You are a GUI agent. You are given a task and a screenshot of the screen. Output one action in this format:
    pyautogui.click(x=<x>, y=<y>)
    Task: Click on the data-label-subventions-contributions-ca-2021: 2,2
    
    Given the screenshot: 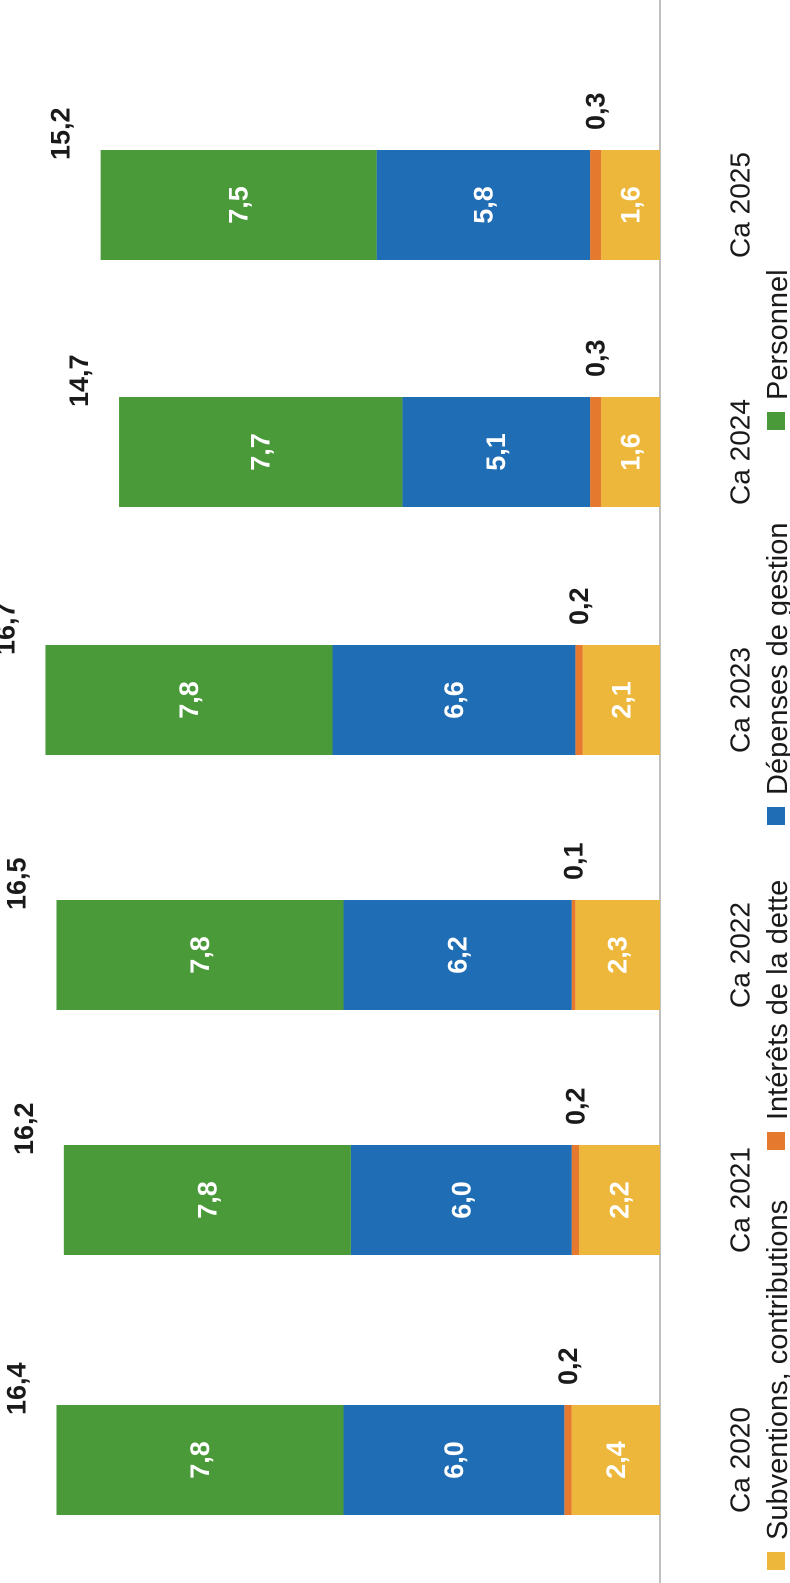 What is the action you would take?
    pyautogui.click(x=620, y=1200)
    